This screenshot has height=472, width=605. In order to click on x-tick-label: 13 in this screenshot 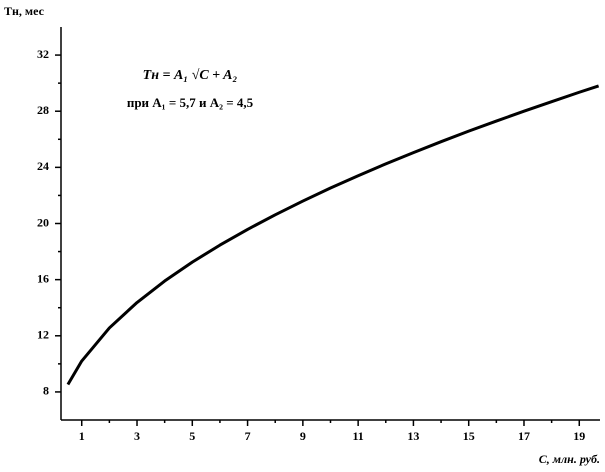, I will do `click(413, 436)`.